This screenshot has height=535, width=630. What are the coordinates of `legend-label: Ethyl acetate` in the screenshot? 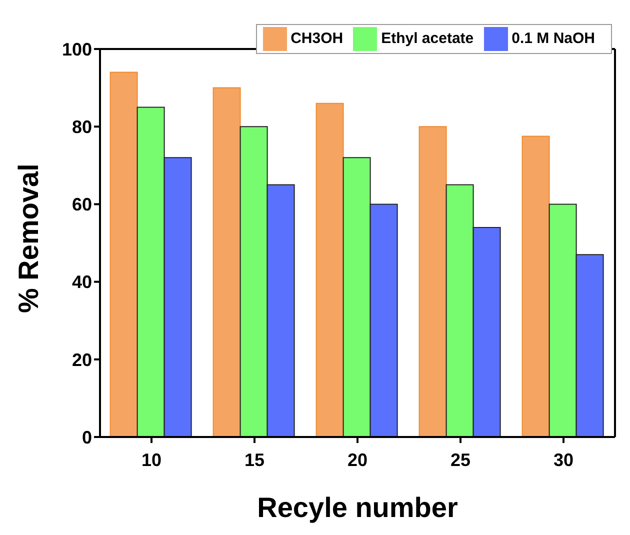 It's located at (427, 38).